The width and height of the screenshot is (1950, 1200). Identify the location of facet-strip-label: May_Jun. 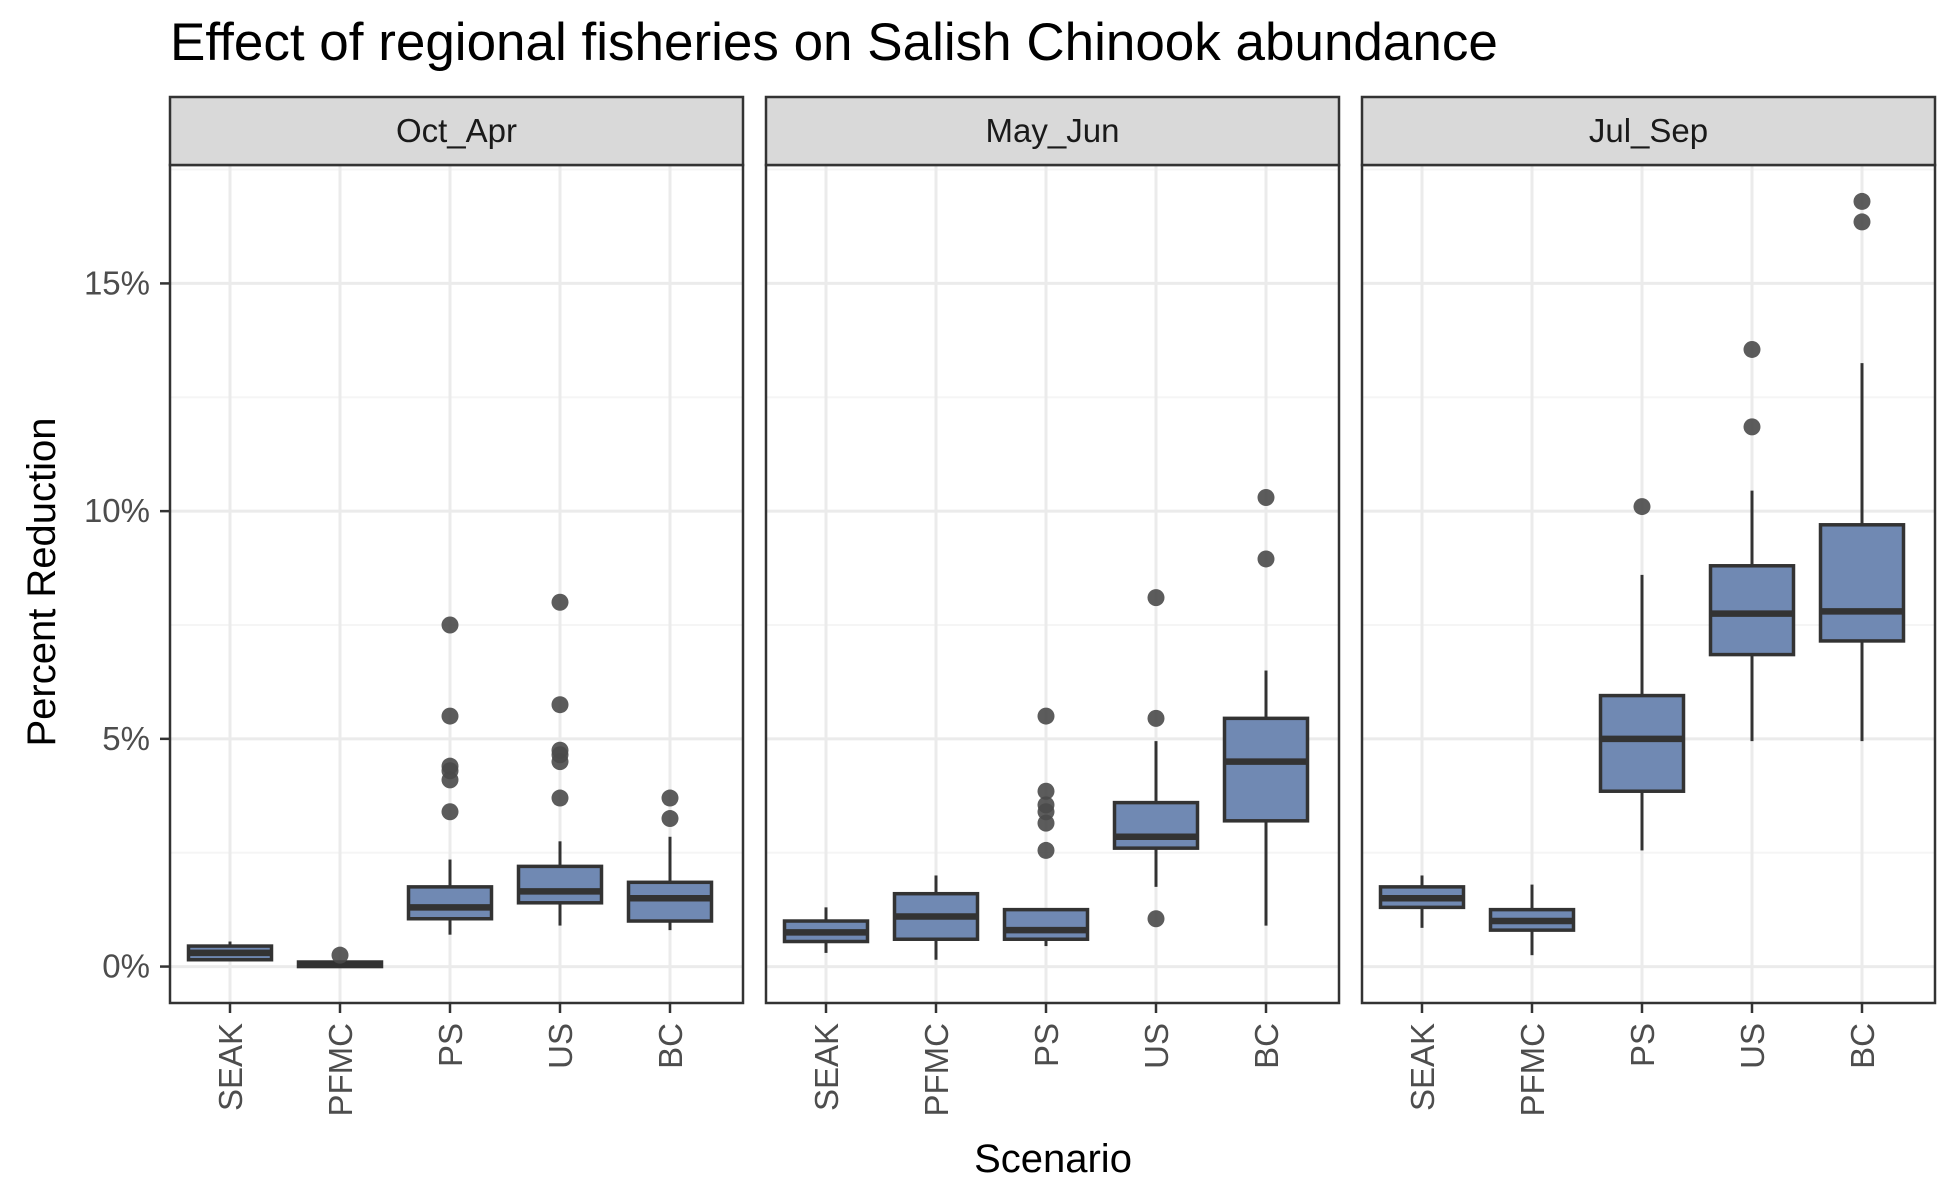
(1053, 130).